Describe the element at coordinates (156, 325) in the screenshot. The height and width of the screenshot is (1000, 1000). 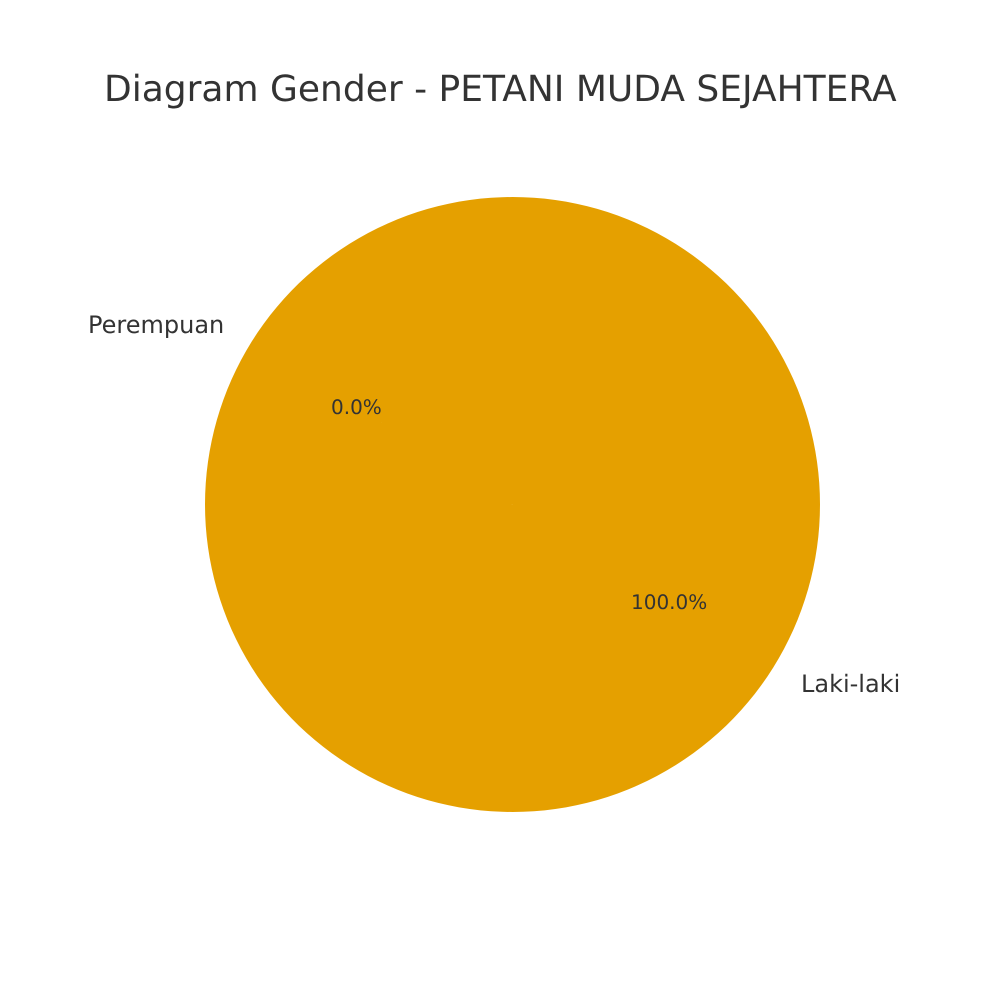
I see `category-label: Perempuan` at that location.